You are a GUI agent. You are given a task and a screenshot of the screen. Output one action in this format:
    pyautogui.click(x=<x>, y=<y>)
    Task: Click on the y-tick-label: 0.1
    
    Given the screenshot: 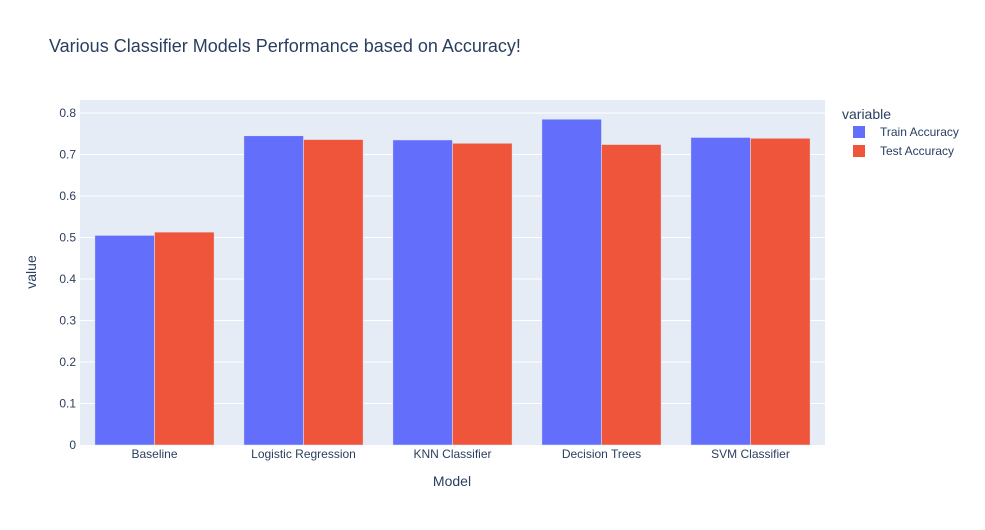 What is the action you would take?
    pyautogui.click(x=67, y=403)
    